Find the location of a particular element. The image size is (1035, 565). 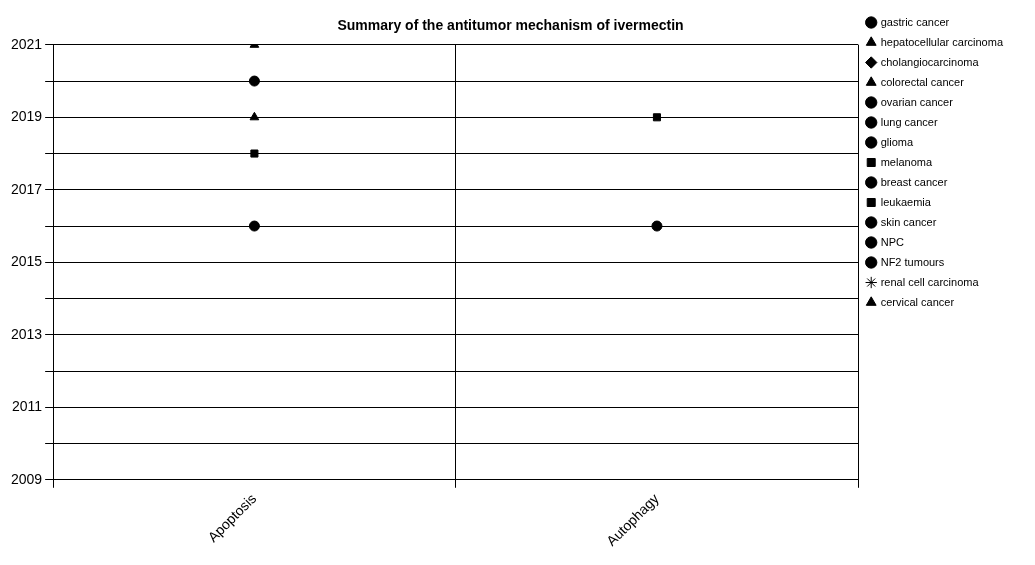

legend-label: lung cancer is located at coordinates (909, 121).